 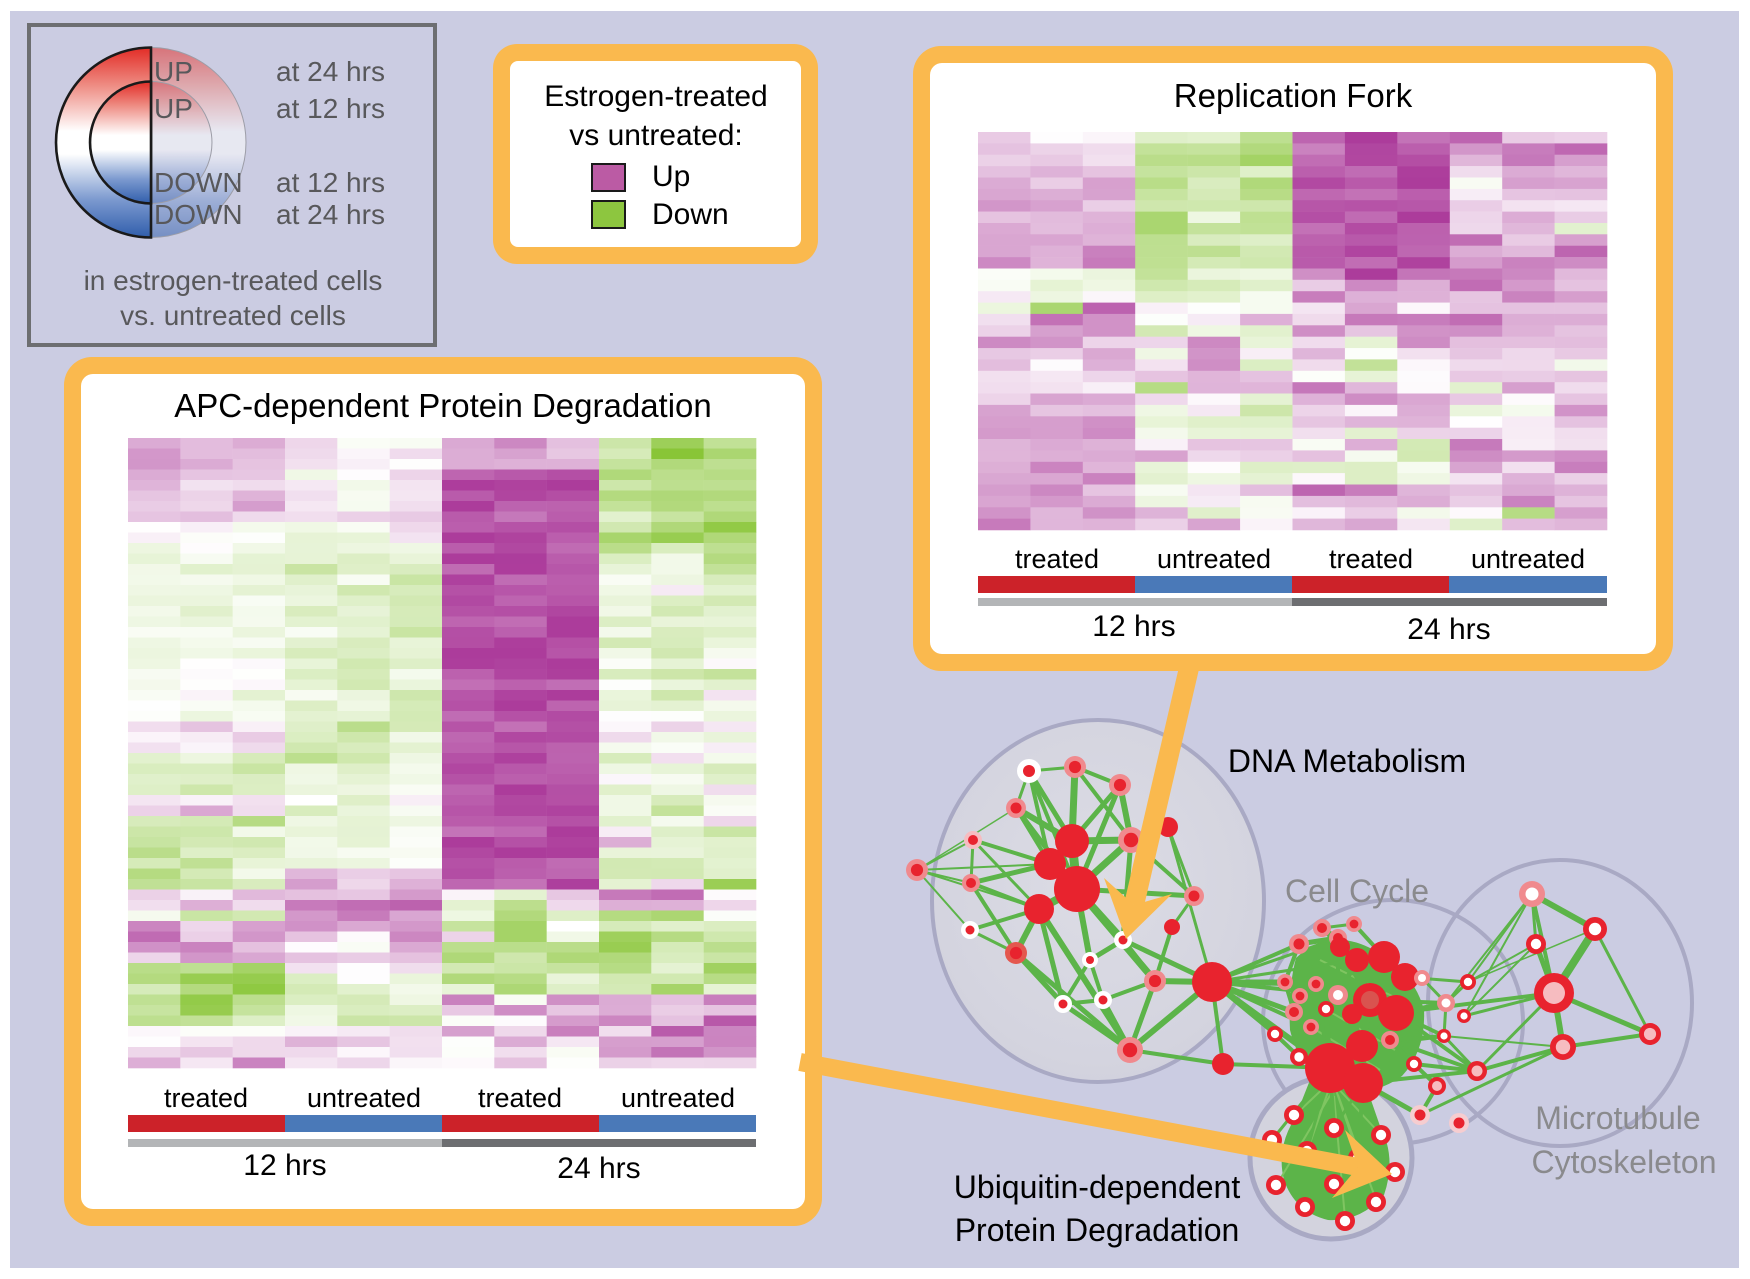 What do you see at coordinates (1617, 1118) in the screenshot?
I see `svg-text: Microtubule` at bounding box center [1617, 1118].